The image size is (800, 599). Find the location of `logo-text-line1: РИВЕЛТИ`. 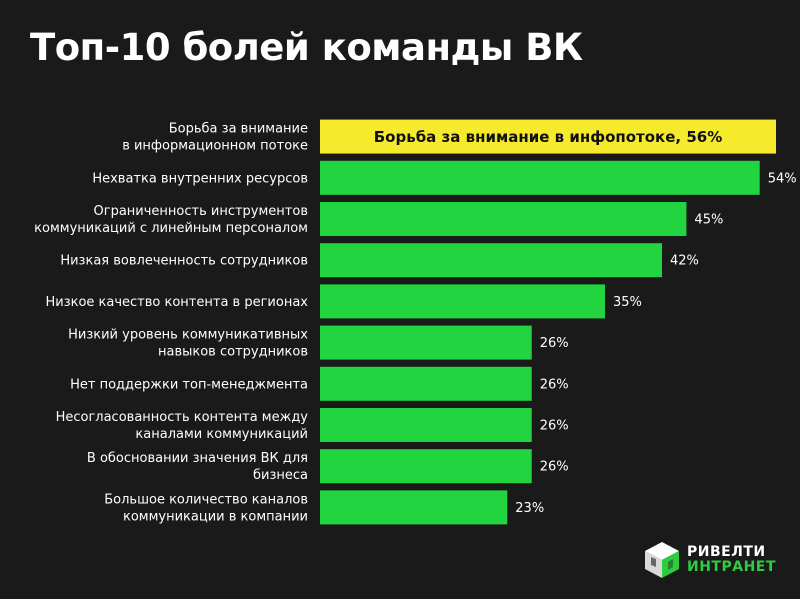

logo-text-line1: РИВЕЛТИ is located at coordinates (726, 552).